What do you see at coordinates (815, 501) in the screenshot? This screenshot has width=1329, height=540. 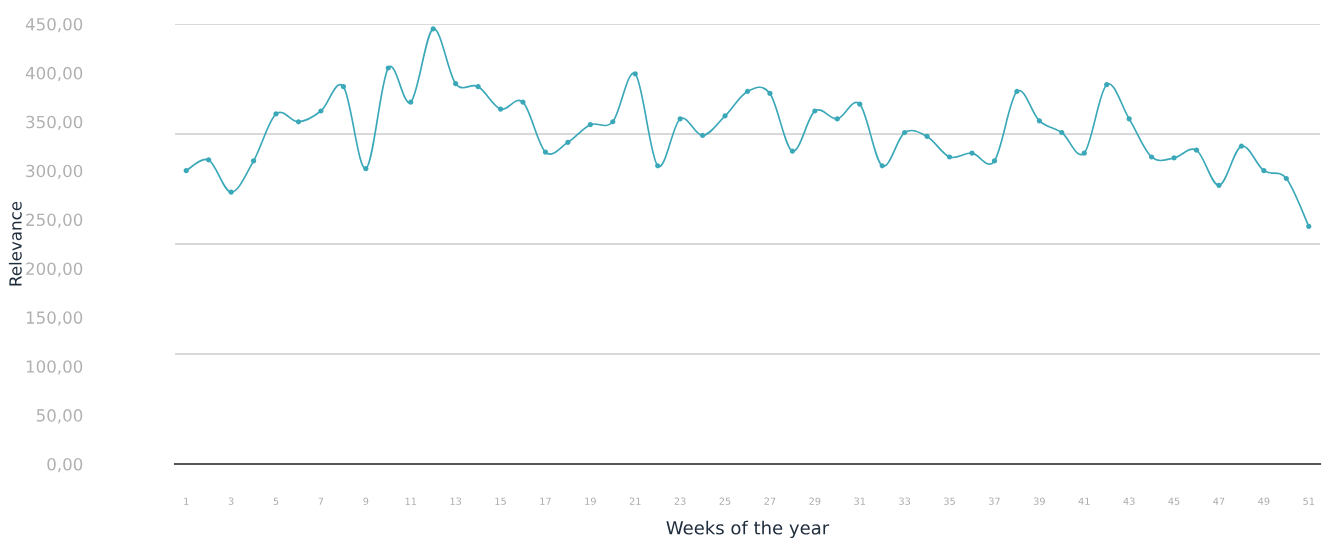 I see `x-tick-label: 29` at bounding box center [815, 501].